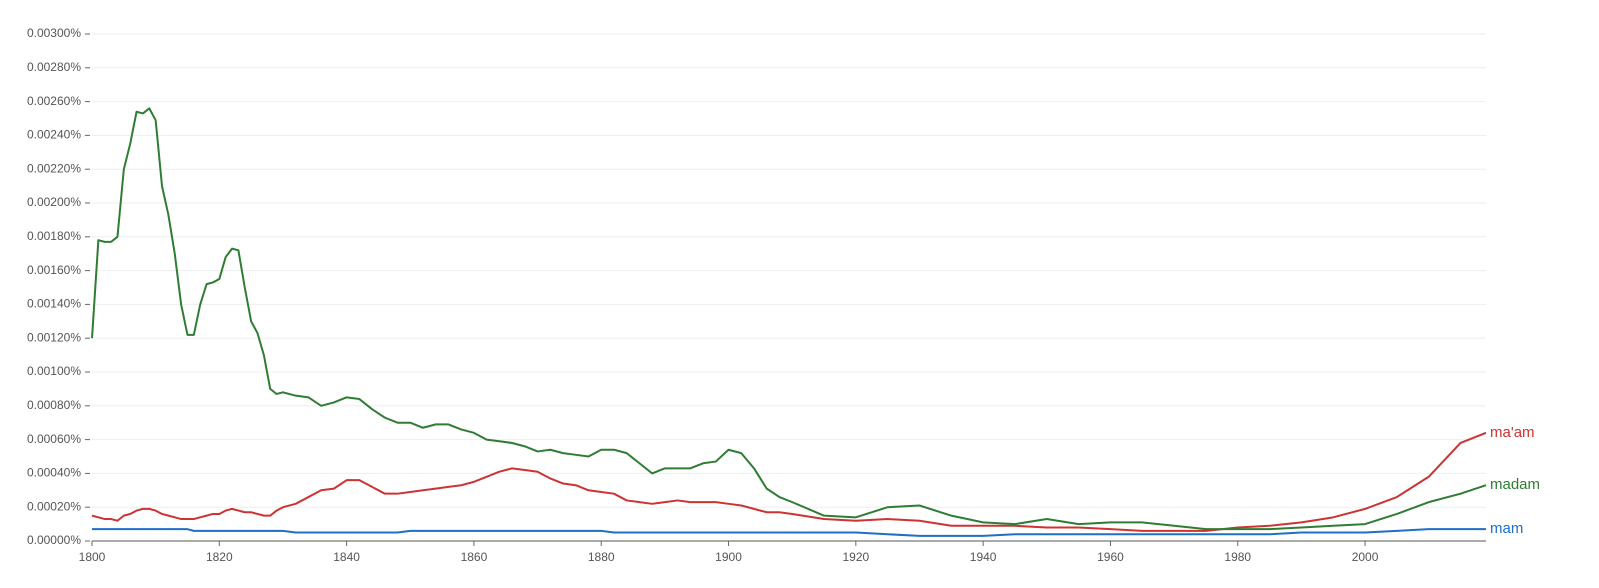 The width and height of the screenshot is (1599, 588). Describe the element at coordinates (1365, 557) in the screenshot. I see `x-tick-label: 2000` at that location.